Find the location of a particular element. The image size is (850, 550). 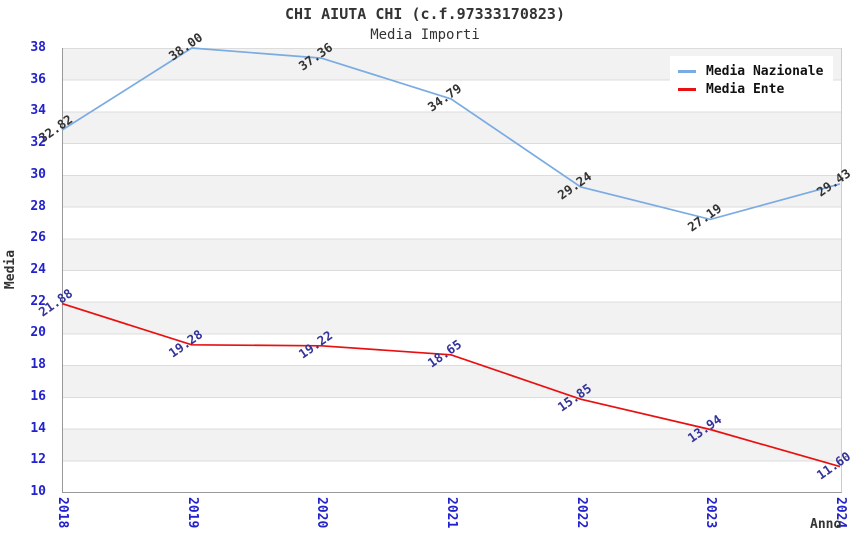

y-tick-label: 12 is located at coordinates (38, 460).